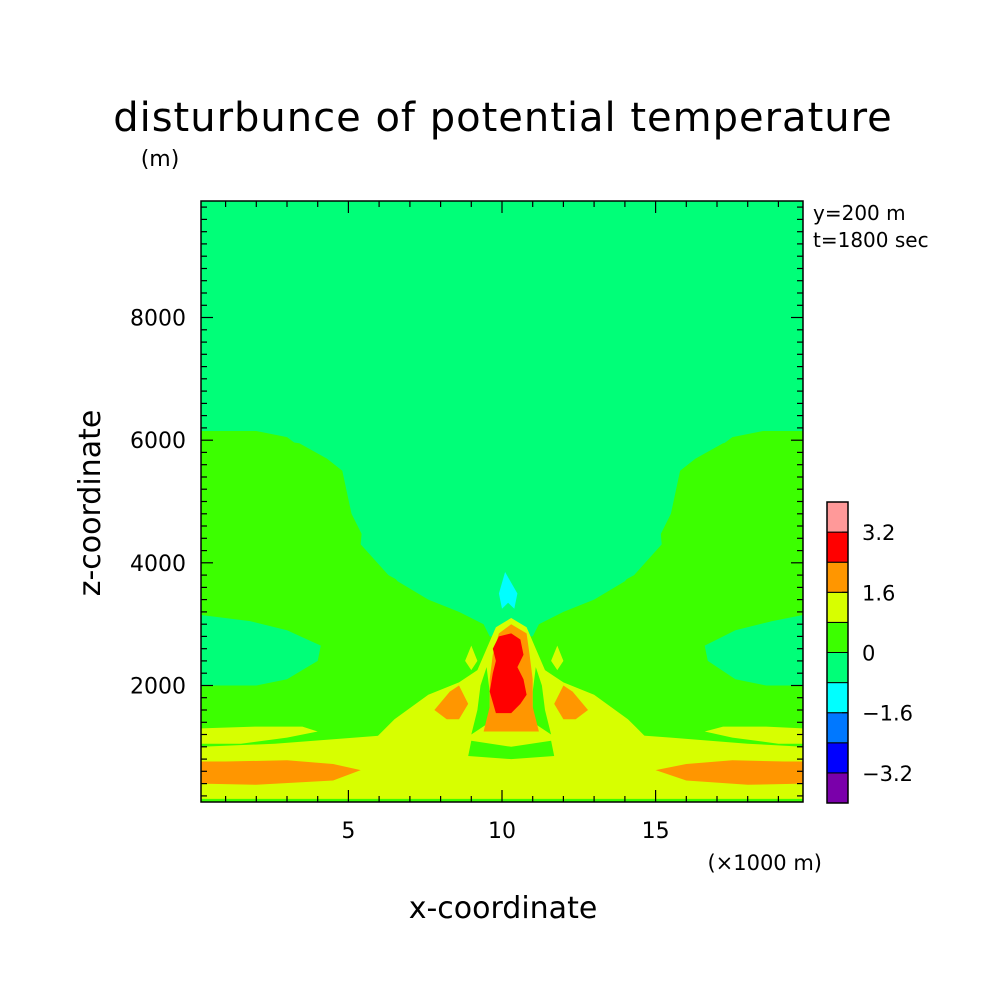 The height and width of the screenshot is (1004, 1004). Describe the element at coordinates (503, 118) in the screenshot. I see `title-text: disturbunce of potential temperature` at that location.